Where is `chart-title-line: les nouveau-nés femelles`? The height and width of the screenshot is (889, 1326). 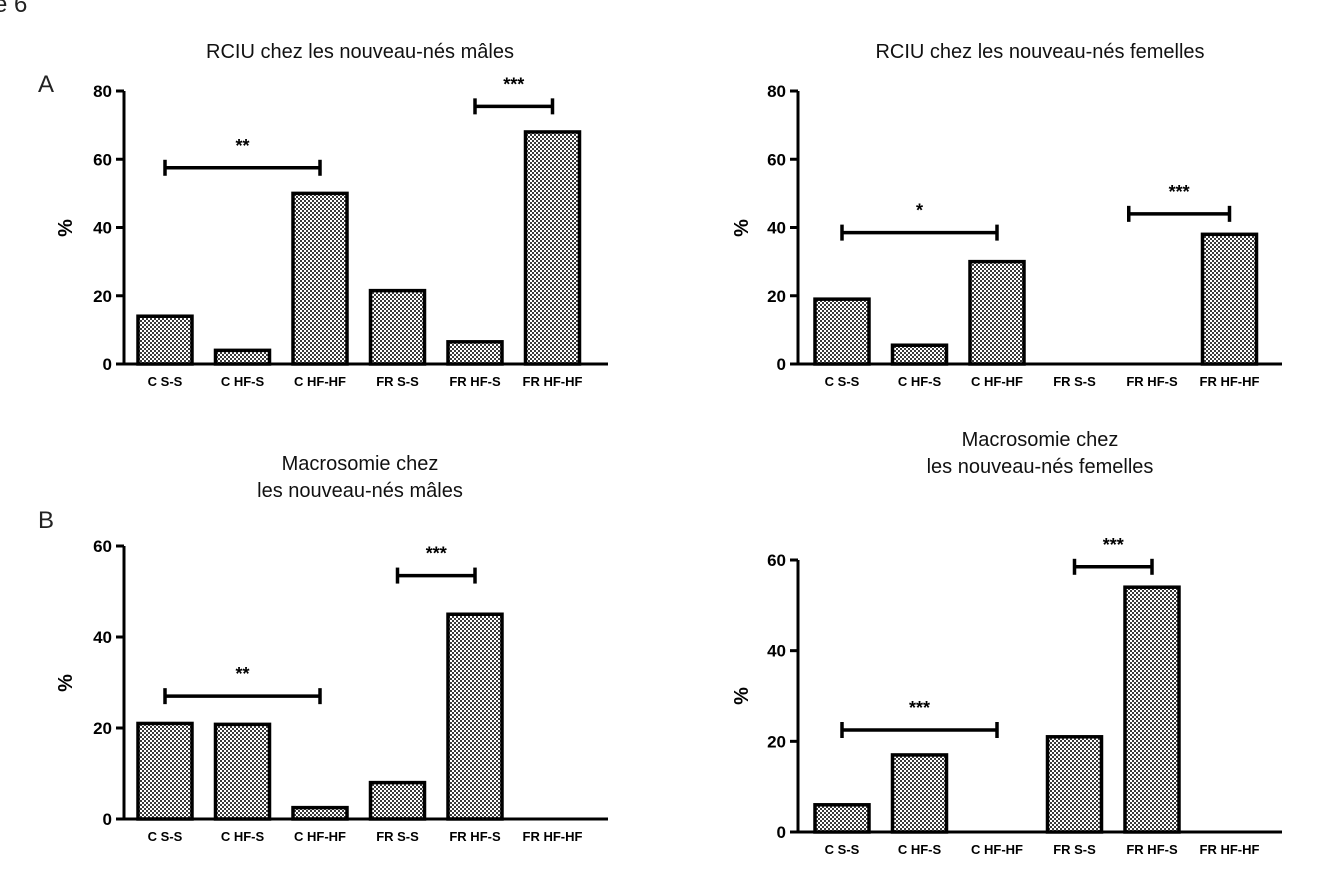
chart-title-line: les nouveau-nés femelles is located at coordinates (1040, 467).